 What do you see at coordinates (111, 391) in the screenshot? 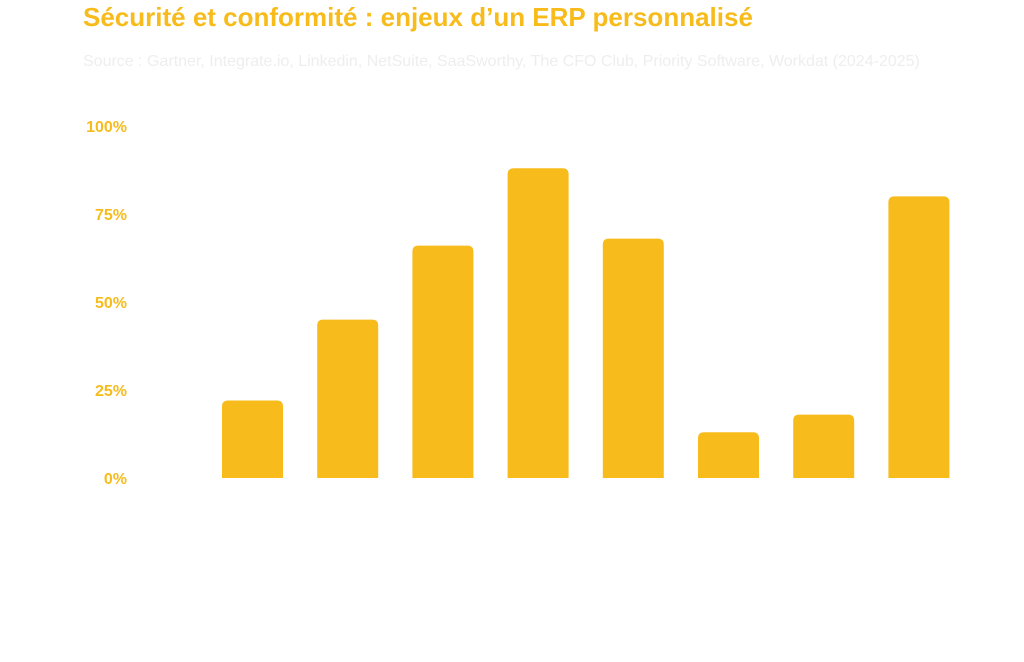
I see `y-tick-label: 25%` at bounding box center [111, 391].